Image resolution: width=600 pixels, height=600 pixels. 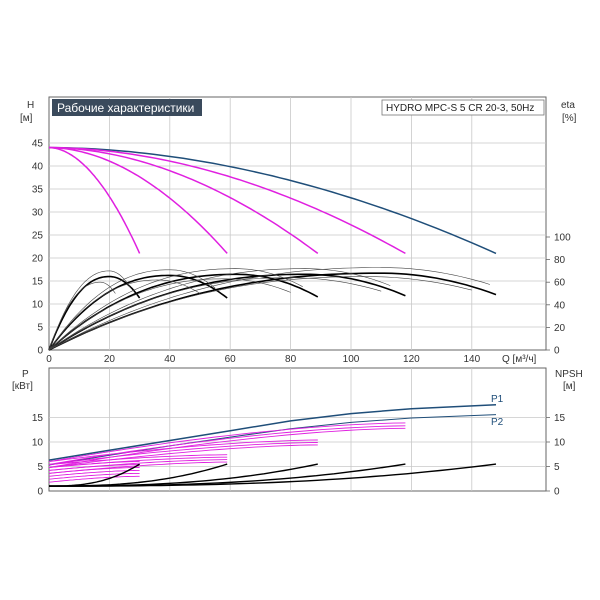 I want to click on p2-curve, so click(x=272, y=440).